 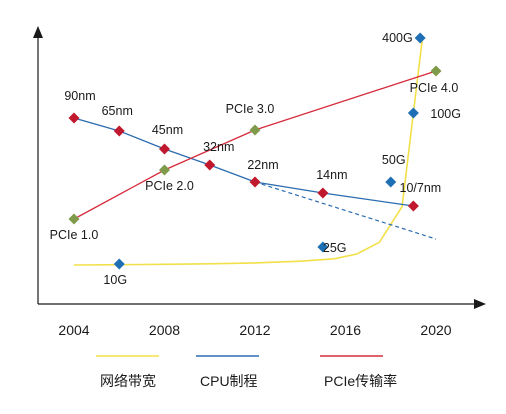 I want to click on network-label-3: 100G, so click(x=445, y=114).